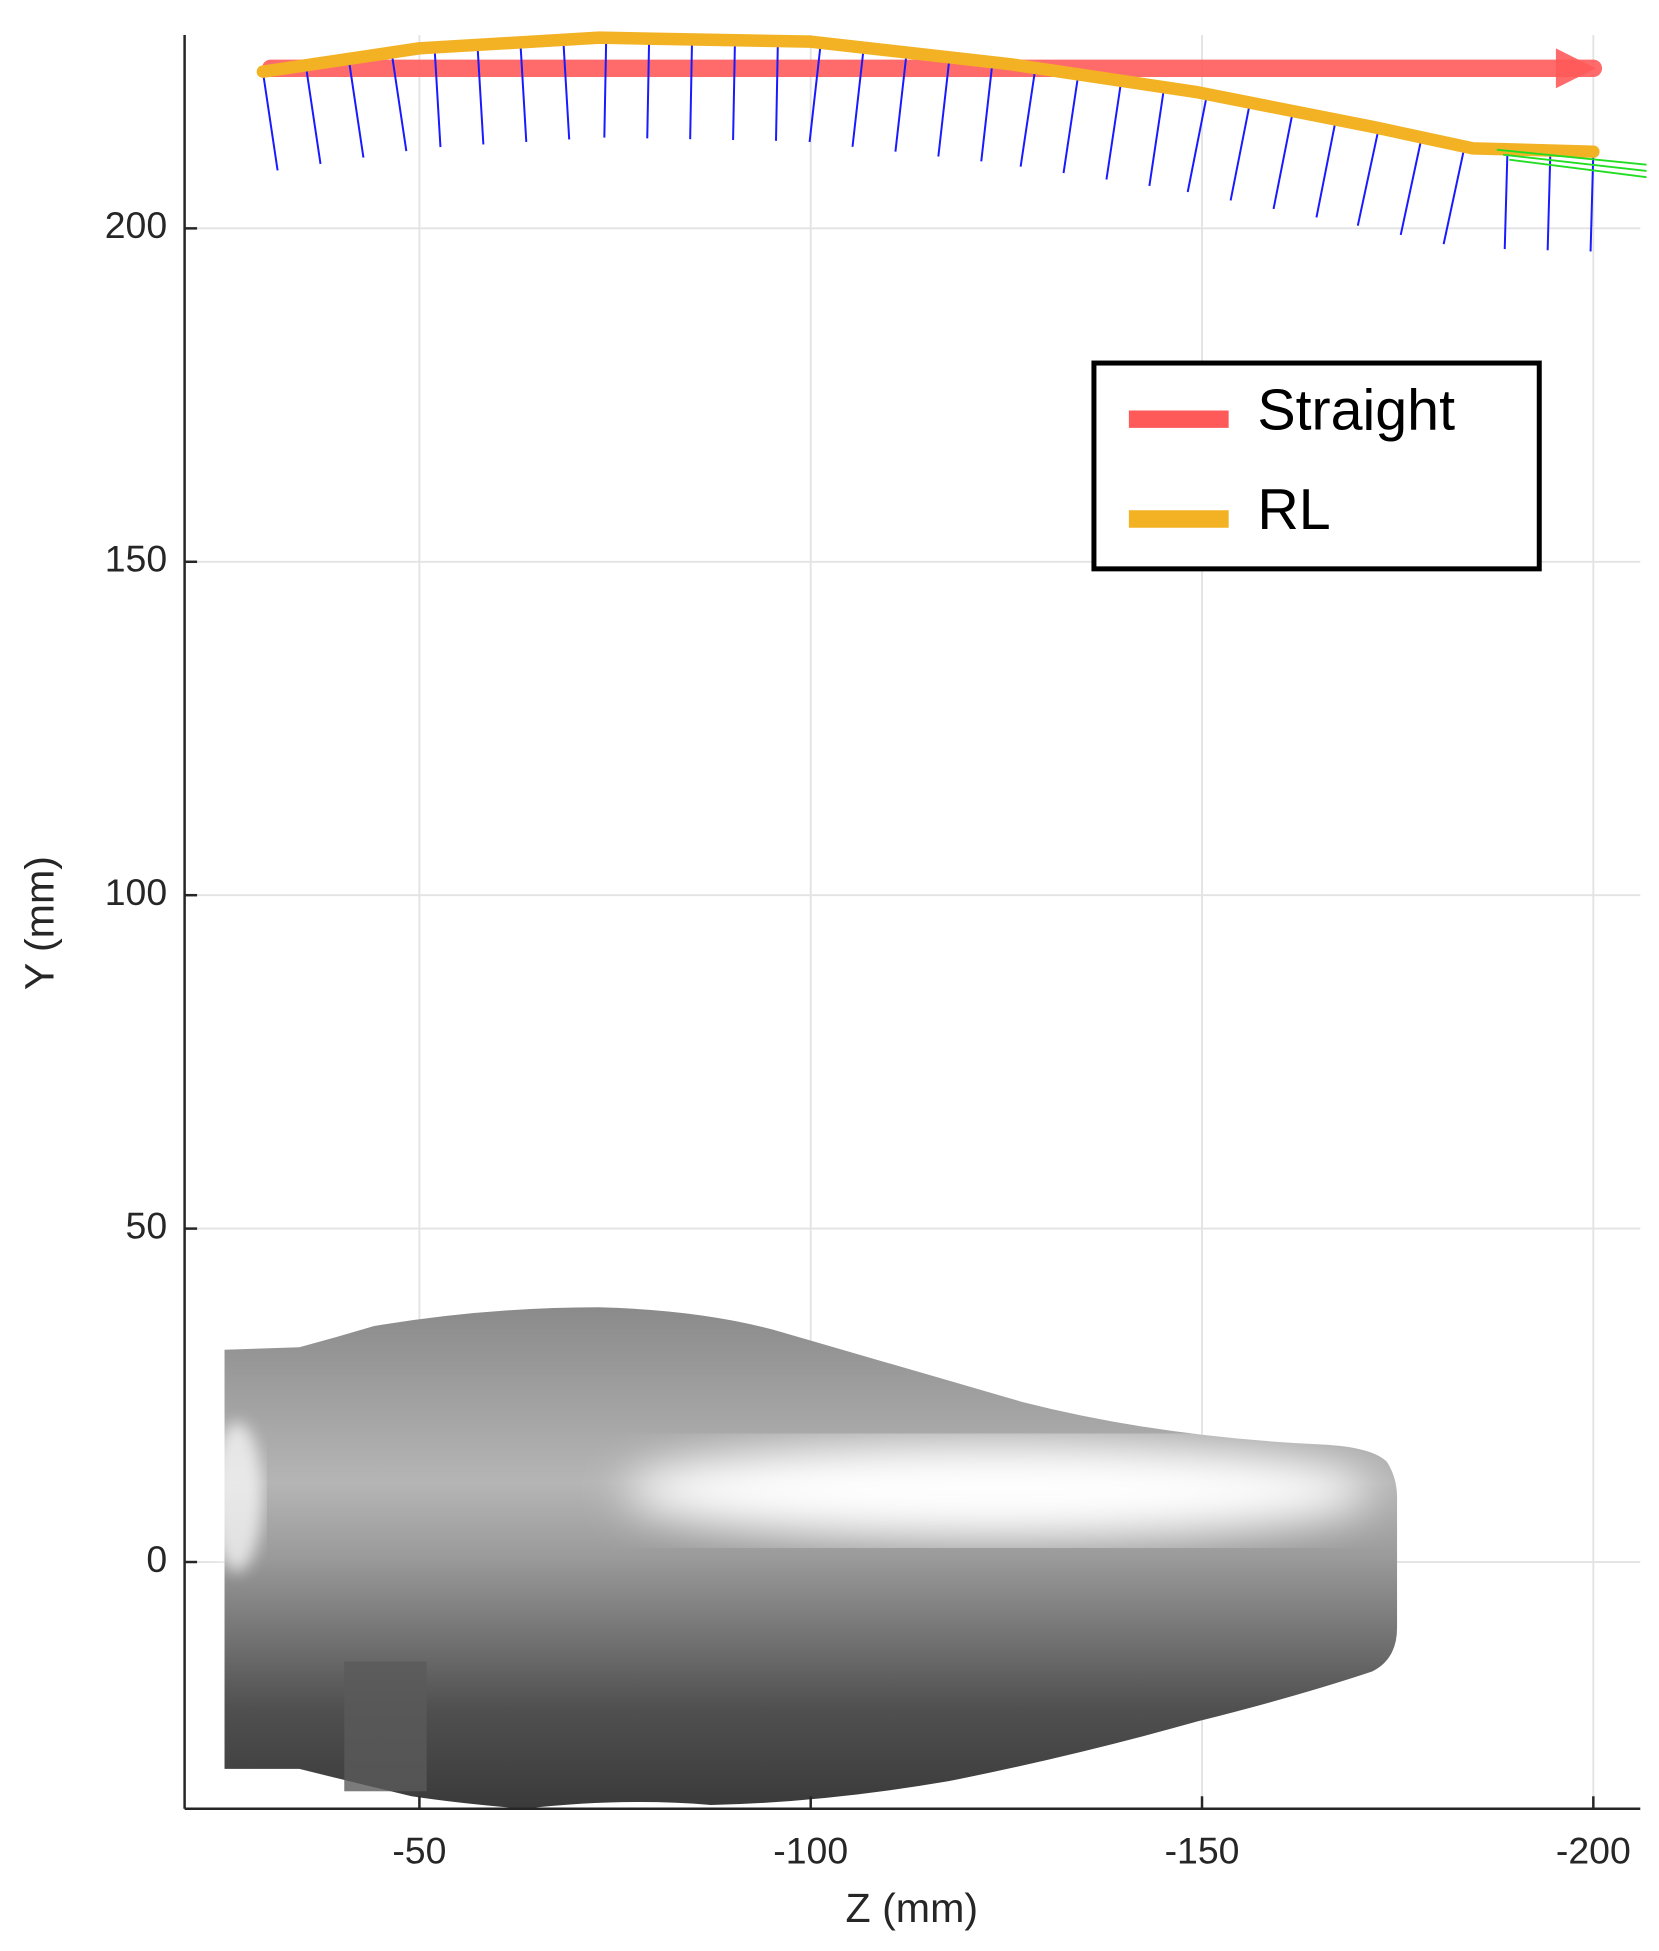  I want to click on y-tick-label: 150, so click(136, 559).